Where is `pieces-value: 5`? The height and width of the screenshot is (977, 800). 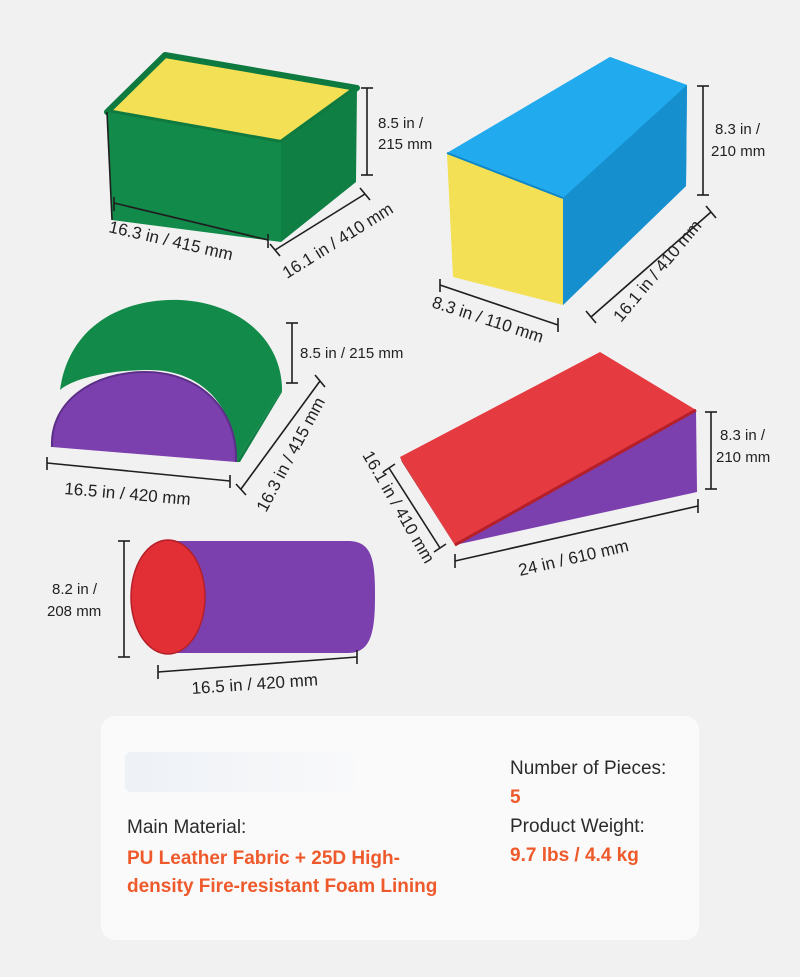
pieces-value: 5 is located at coordinates (515, 797).